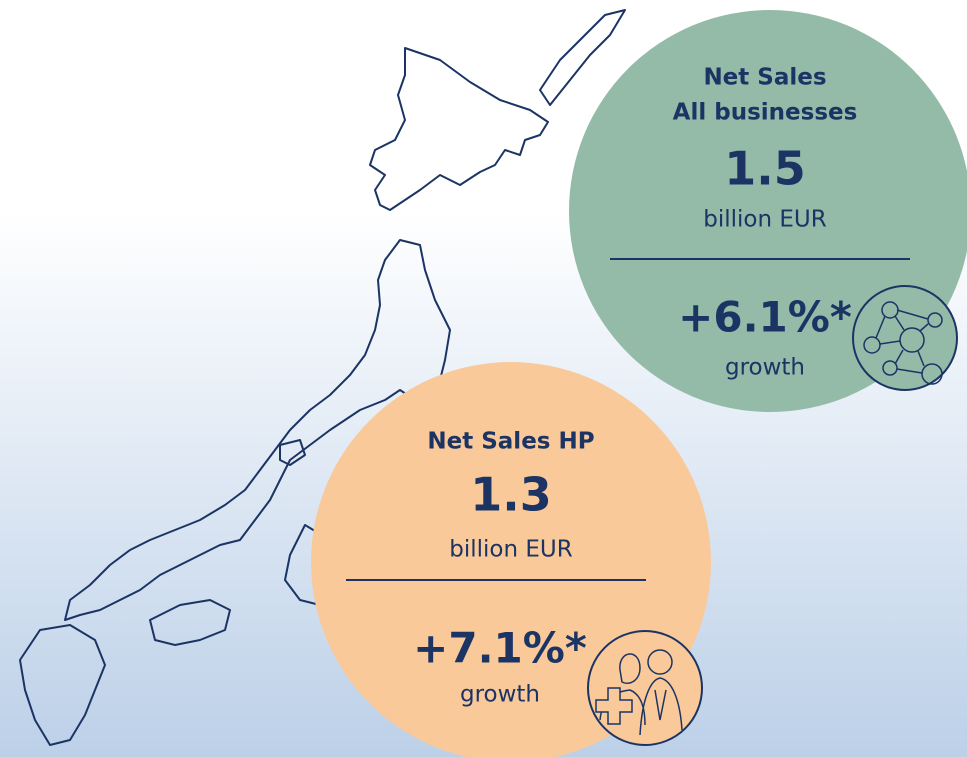 The image size is (967, 757). I want to click on card-title: Net Sales, so click(764, 78).